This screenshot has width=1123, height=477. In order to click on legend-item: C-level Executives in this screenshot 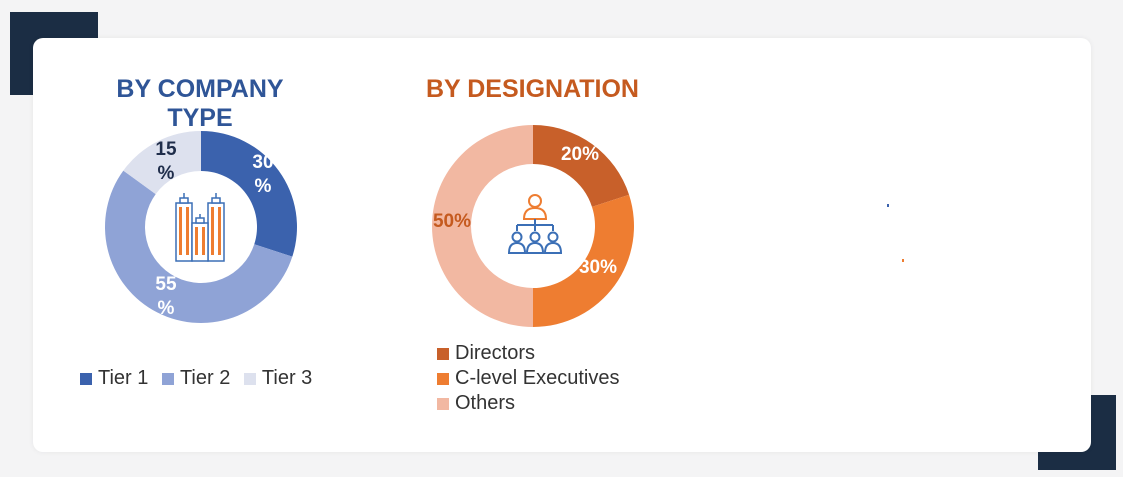, I will do `click(528, 378)`.